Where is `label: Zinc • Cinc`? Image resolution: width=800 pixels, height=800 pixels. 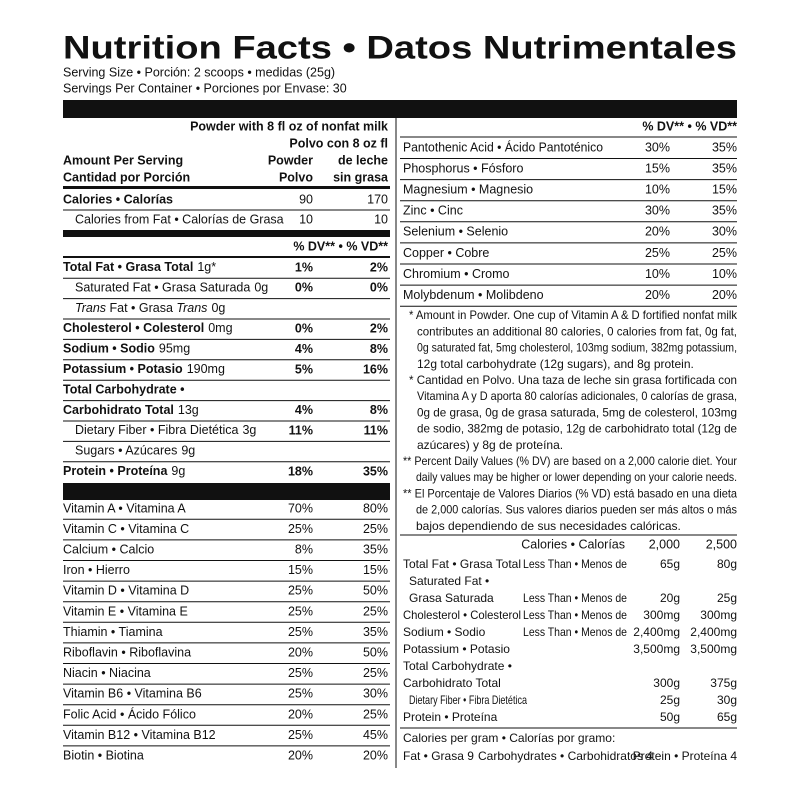
label: Zinc • Cinc is located at coordinates (433, 211).